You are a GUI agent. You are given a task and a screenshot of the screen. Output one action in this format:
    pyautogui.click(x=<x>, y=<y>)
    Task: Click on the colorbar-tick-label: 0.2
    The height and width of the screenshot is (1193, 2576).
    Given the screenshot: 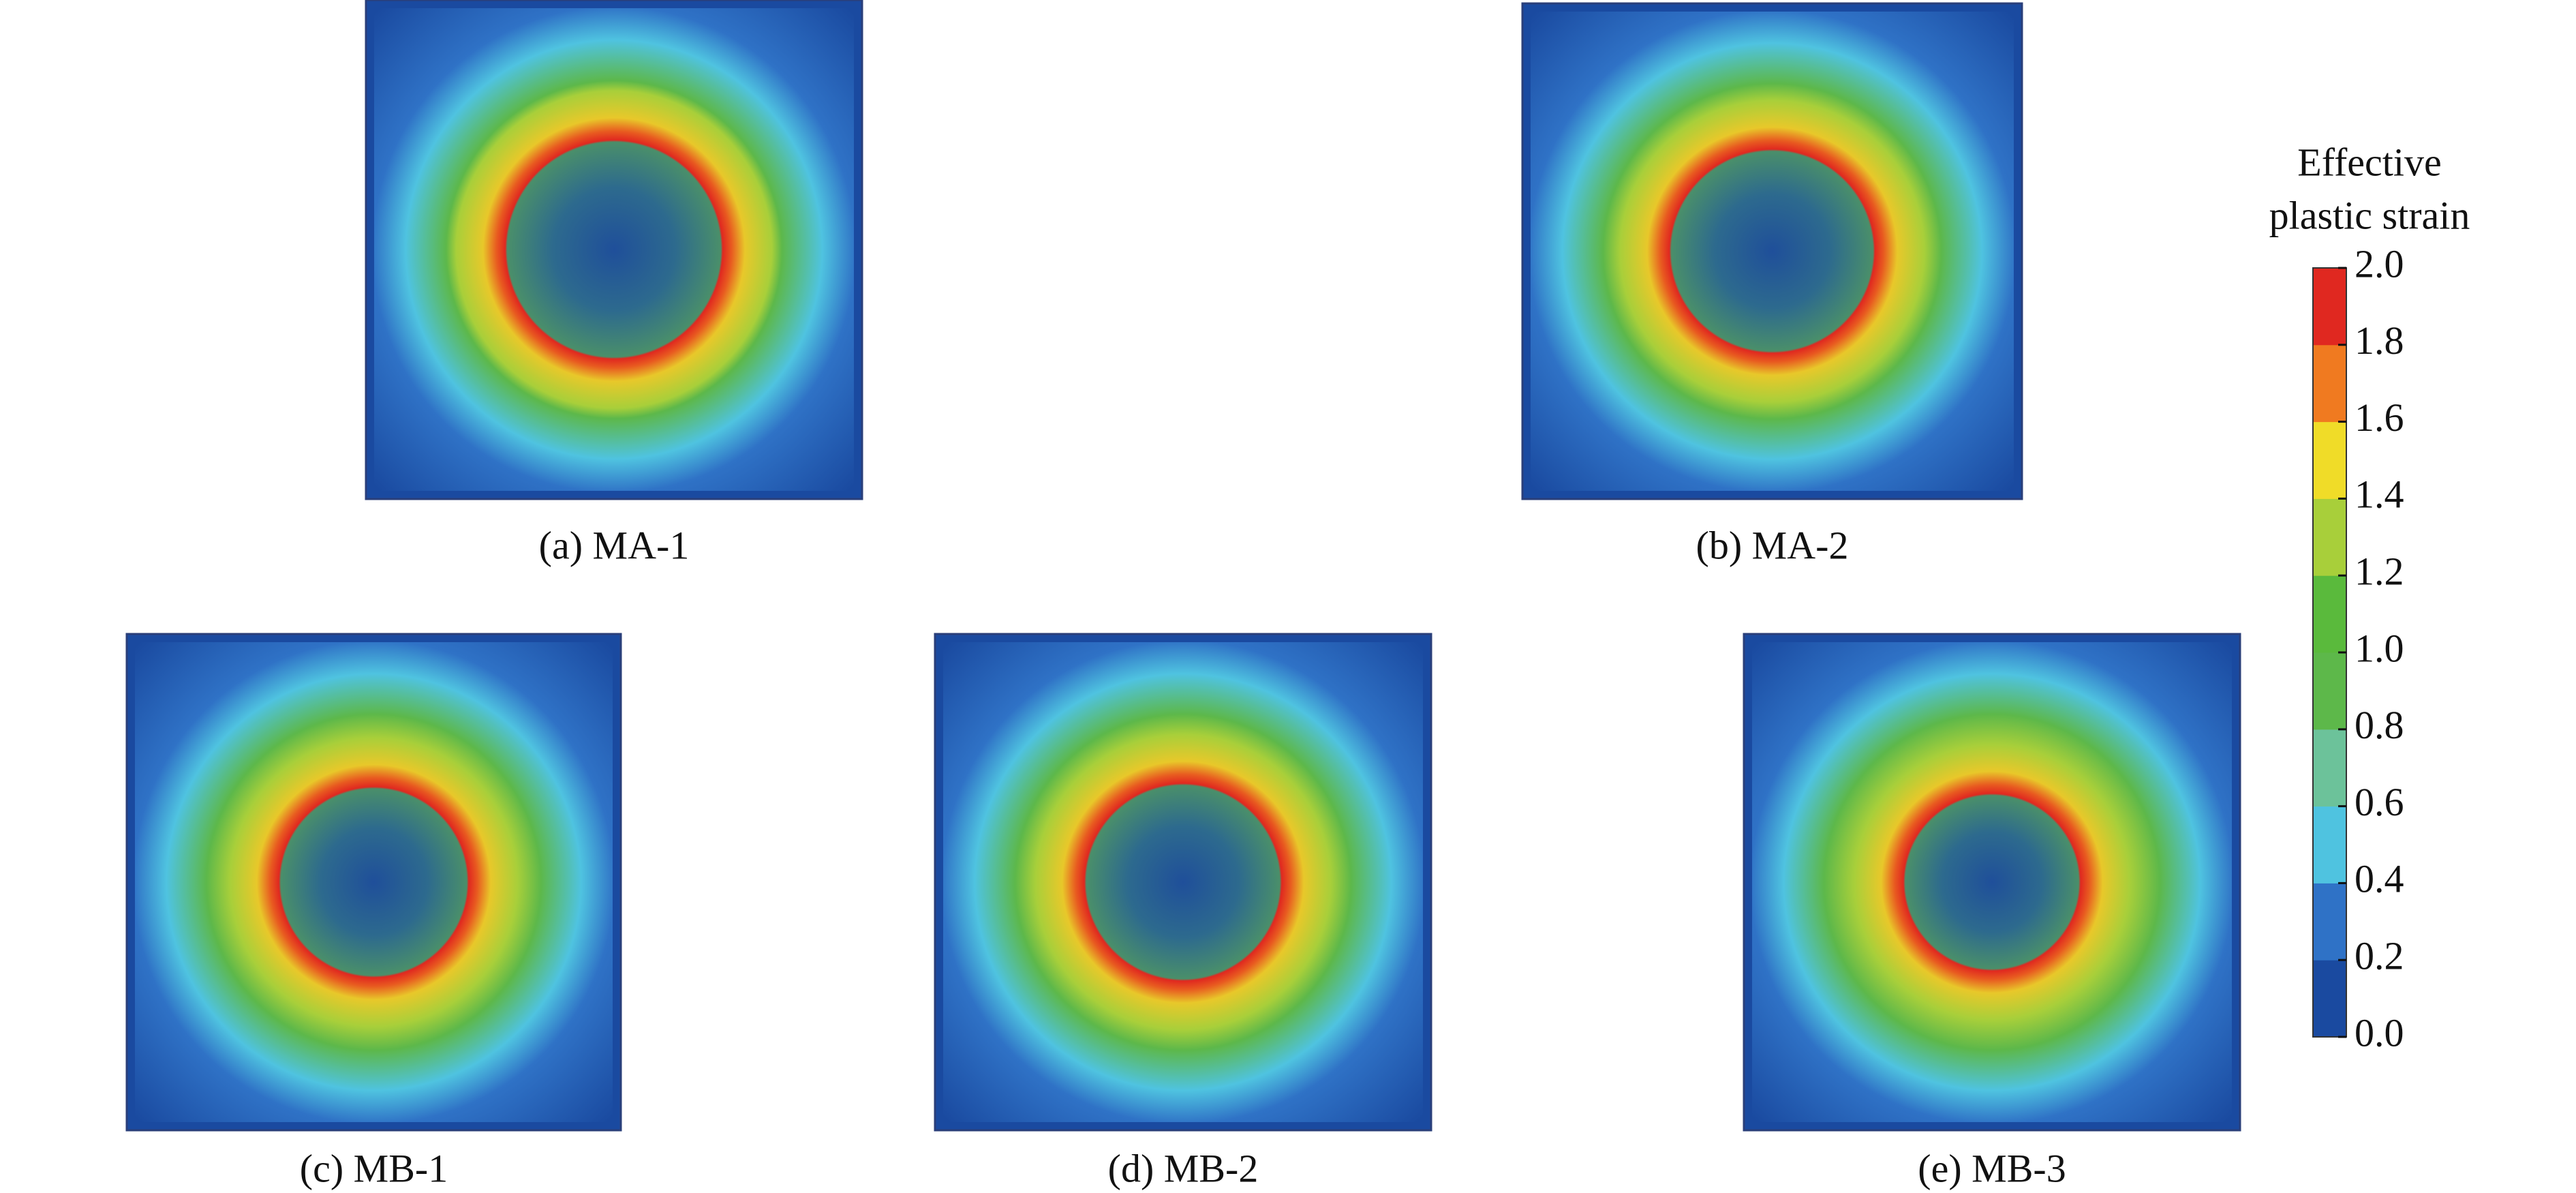 What is the action you would take?
    pyautogui.click(x=2379, y=956)
    